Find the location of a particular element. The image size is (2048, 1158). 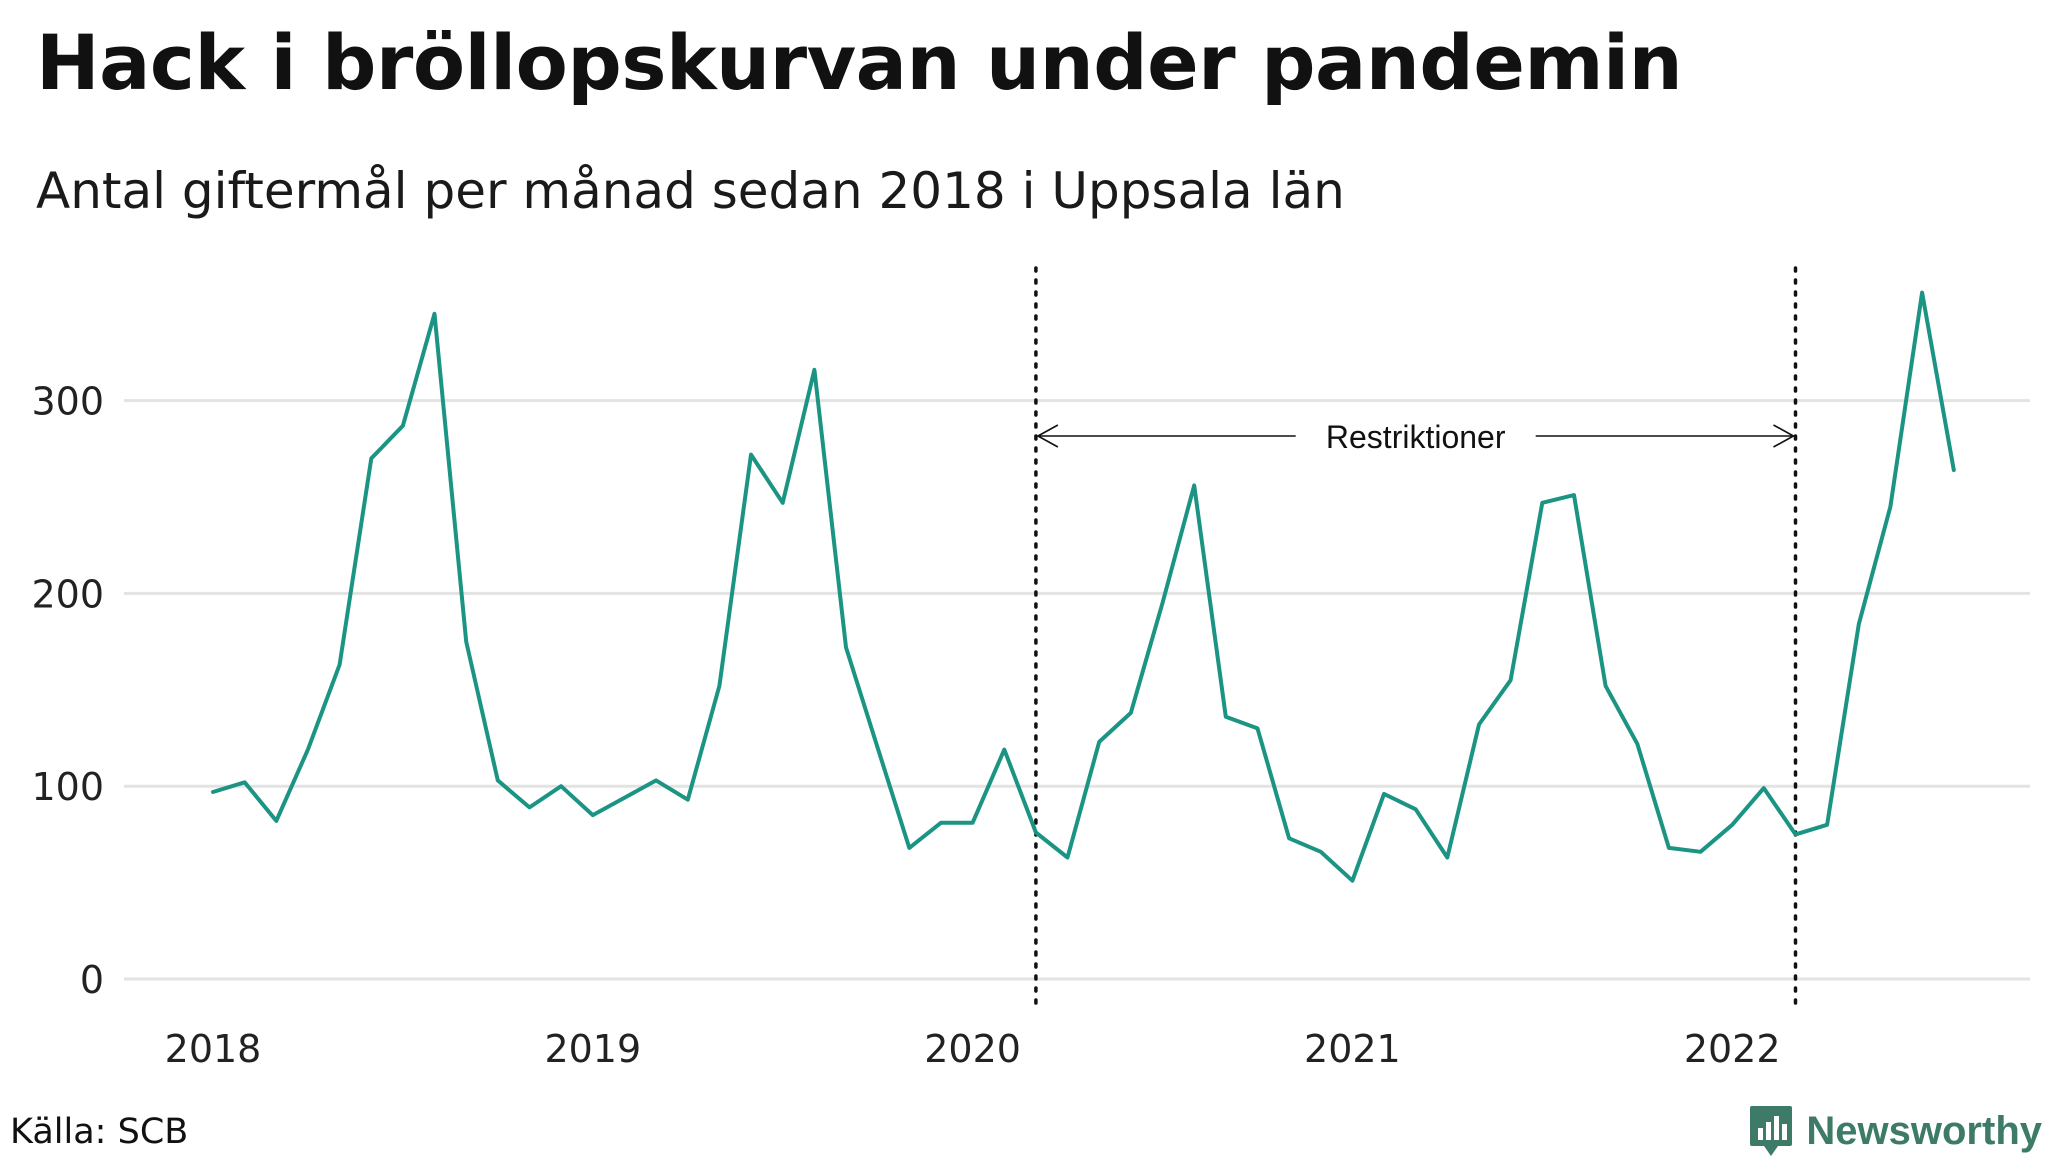

span-annotation-label: Restriktioner is located at coordinates (1416, 437).